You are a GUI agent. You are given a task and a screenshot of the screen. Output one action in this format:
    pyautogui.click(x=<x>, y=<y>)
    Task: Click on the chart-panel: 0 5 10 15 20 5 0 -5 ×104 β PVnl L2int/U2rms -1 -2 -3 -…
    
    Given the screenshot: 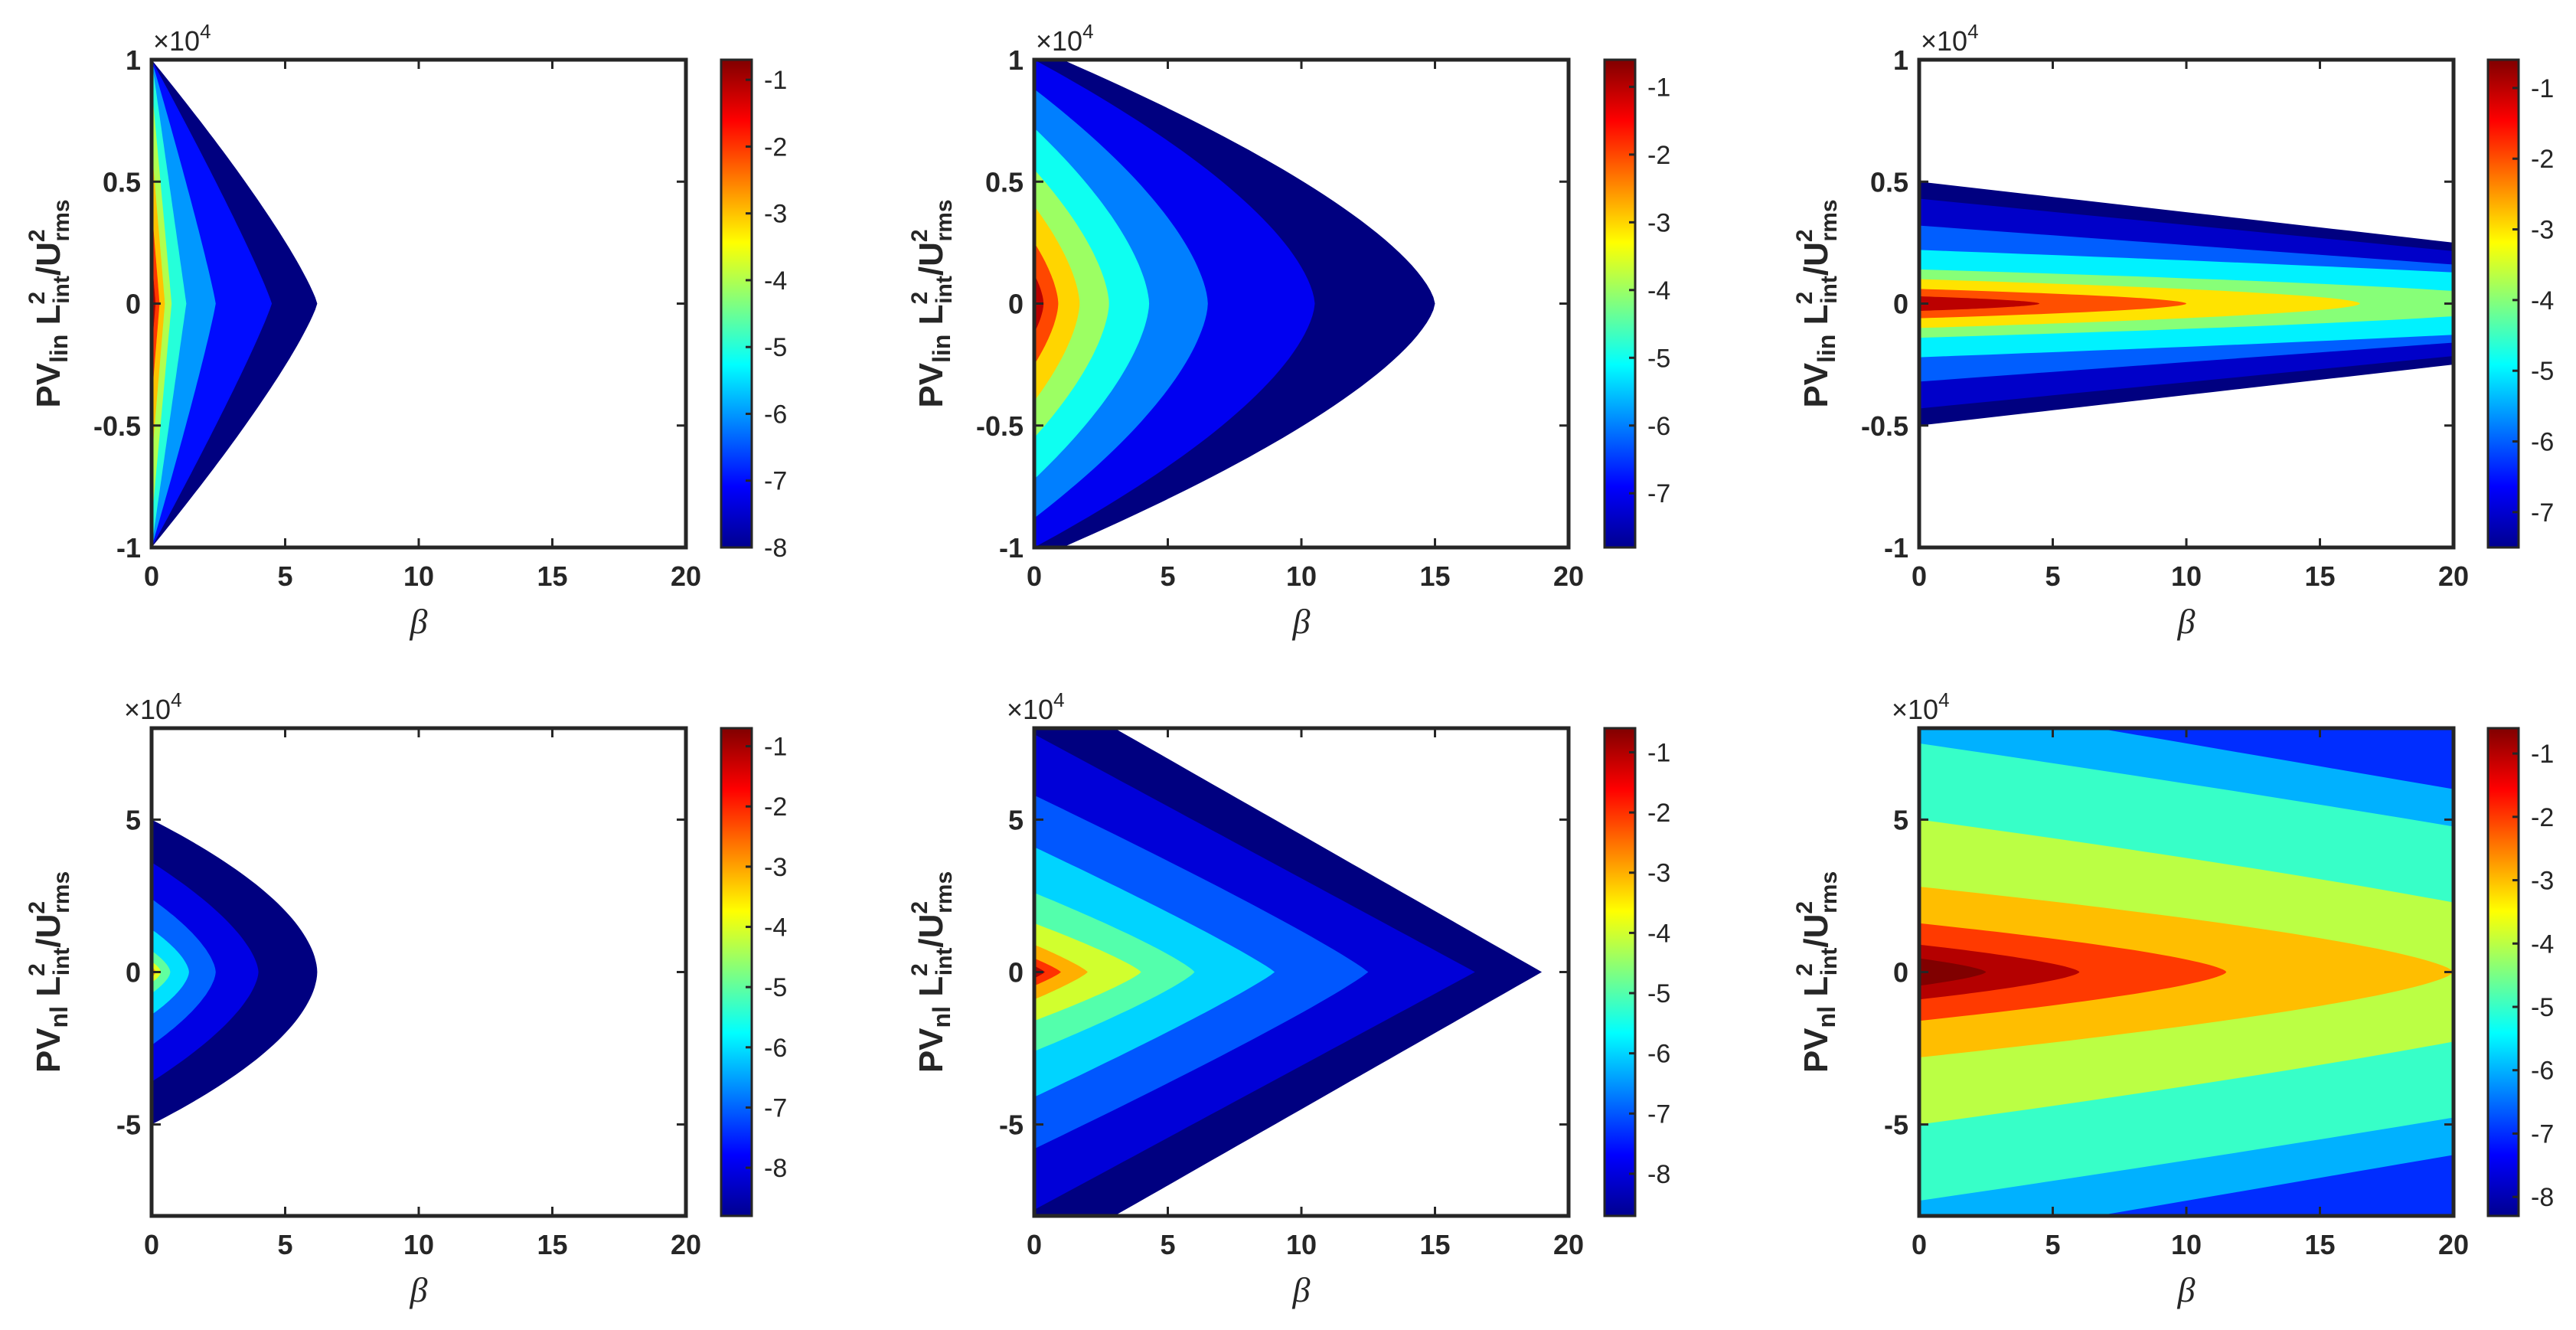 What is the action you would take?
    pyautogui.click(x=2173, y=999)
    